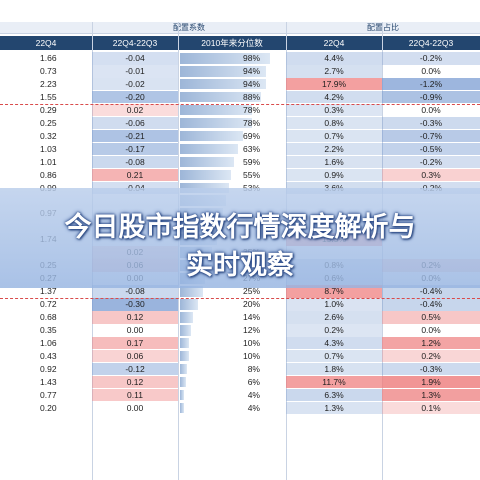  Describe the element at coordinates (240, 343) in the screenshot. I see `table-row: 1.06 0.17 4.3% 1.2% 10%` at that location.